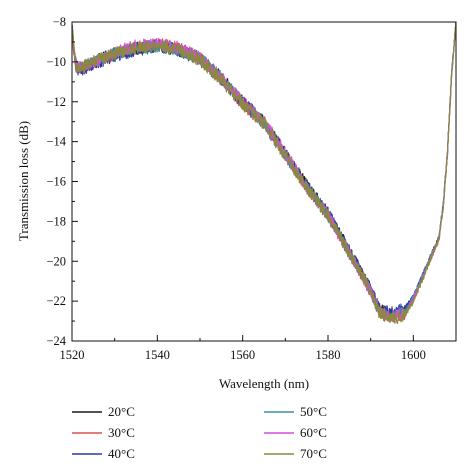 Image resolution: width=474 pixels, height=474 pixels. Describe the element at coordinates (59, 22) in the screenshot. I see `y-tick-label: −8` at that location.